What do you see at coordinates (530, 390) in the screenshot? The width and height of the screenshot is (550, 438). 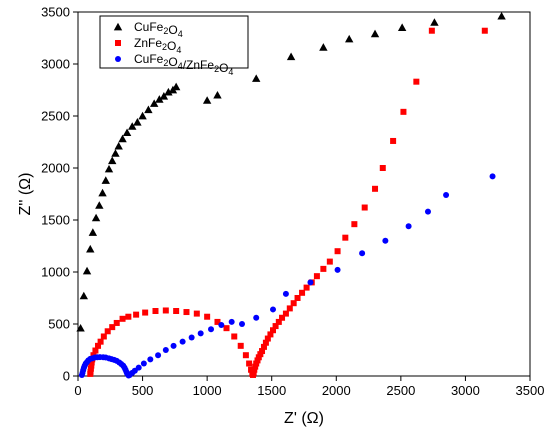 I see `x-tick-label: 3500` at bounding box center [530, 390].